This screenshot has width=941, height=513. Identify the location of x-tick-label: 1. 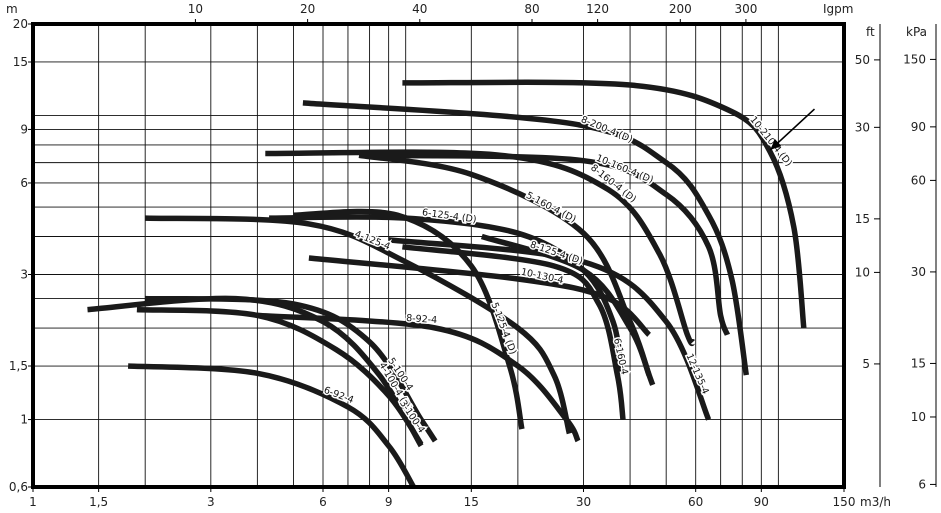
(33, 502).